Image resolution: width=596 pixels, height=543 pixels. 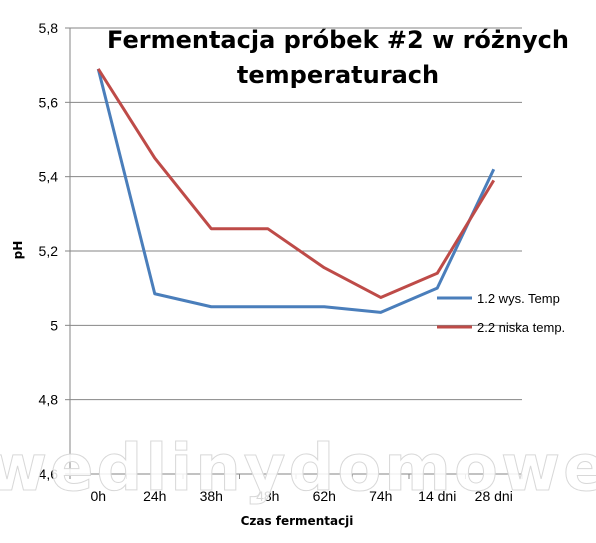 What do you see at coordinates (297, 521) in the screenshot?
I see `x-axis-title: Czas fermentacji` at bounding box center [297, 521].